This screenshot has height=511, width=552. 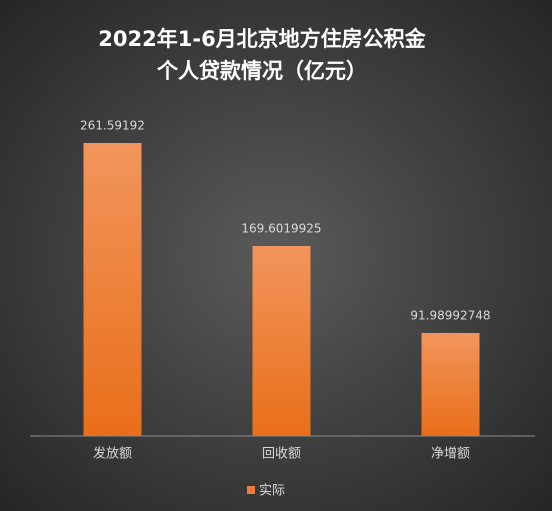 I want to click on chart-title: 2022年1-6月北京地方住房公积金, so click(x=262, y=39).